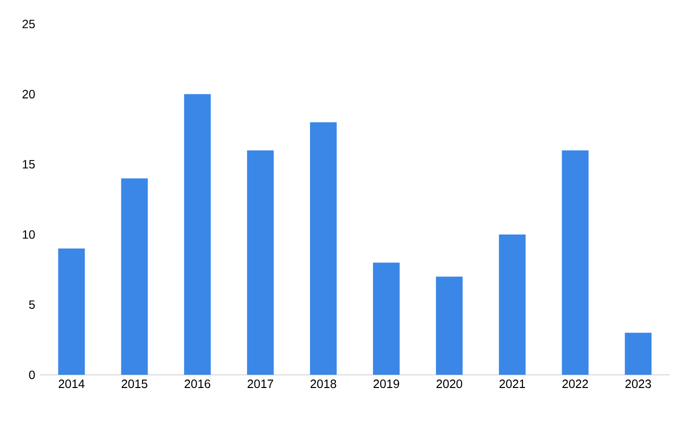  What do you see at coordinates (387, 383) in the screenshot?
I see `x-tick-label: 2019` at bounding box center [387, 383].